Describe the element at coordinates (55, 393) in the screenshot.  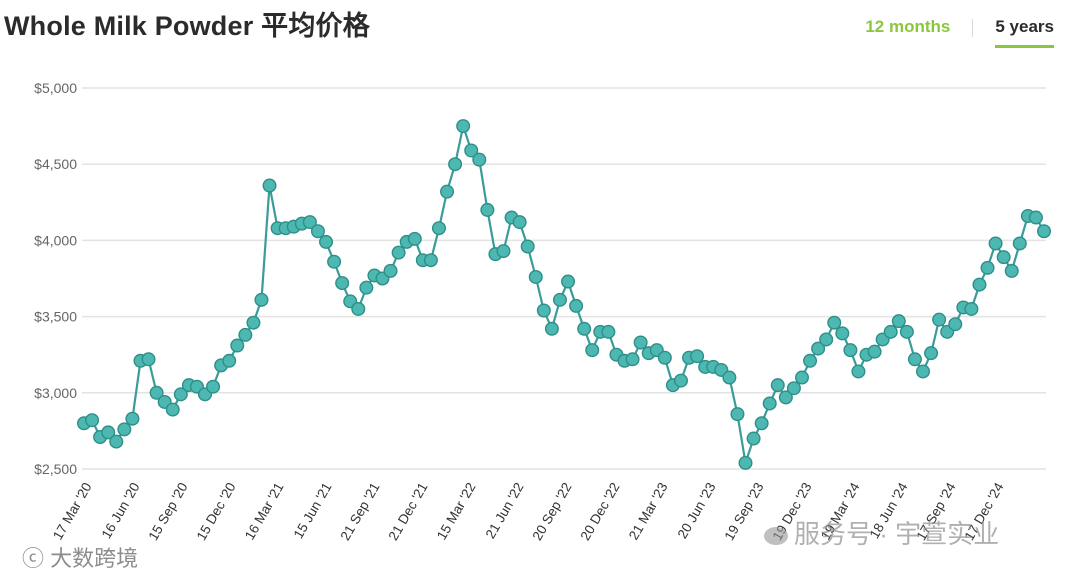
I see `y-tick-label: $3,000` at that location.